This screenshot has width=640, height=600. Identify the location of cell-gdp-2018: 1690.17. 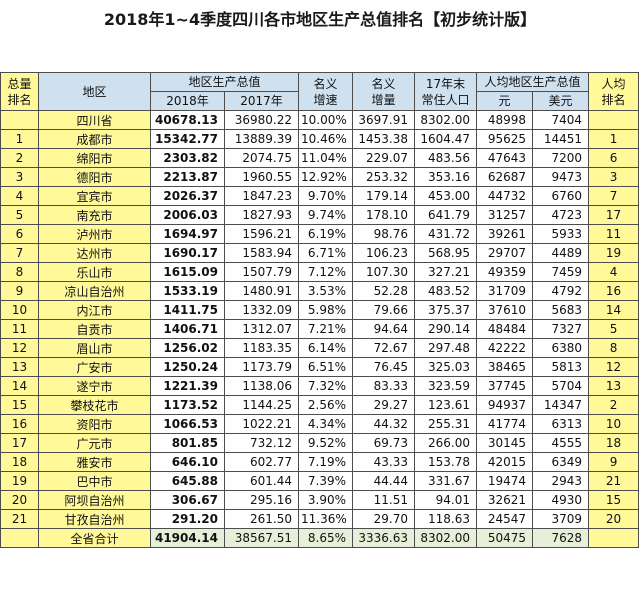
(187, 253).